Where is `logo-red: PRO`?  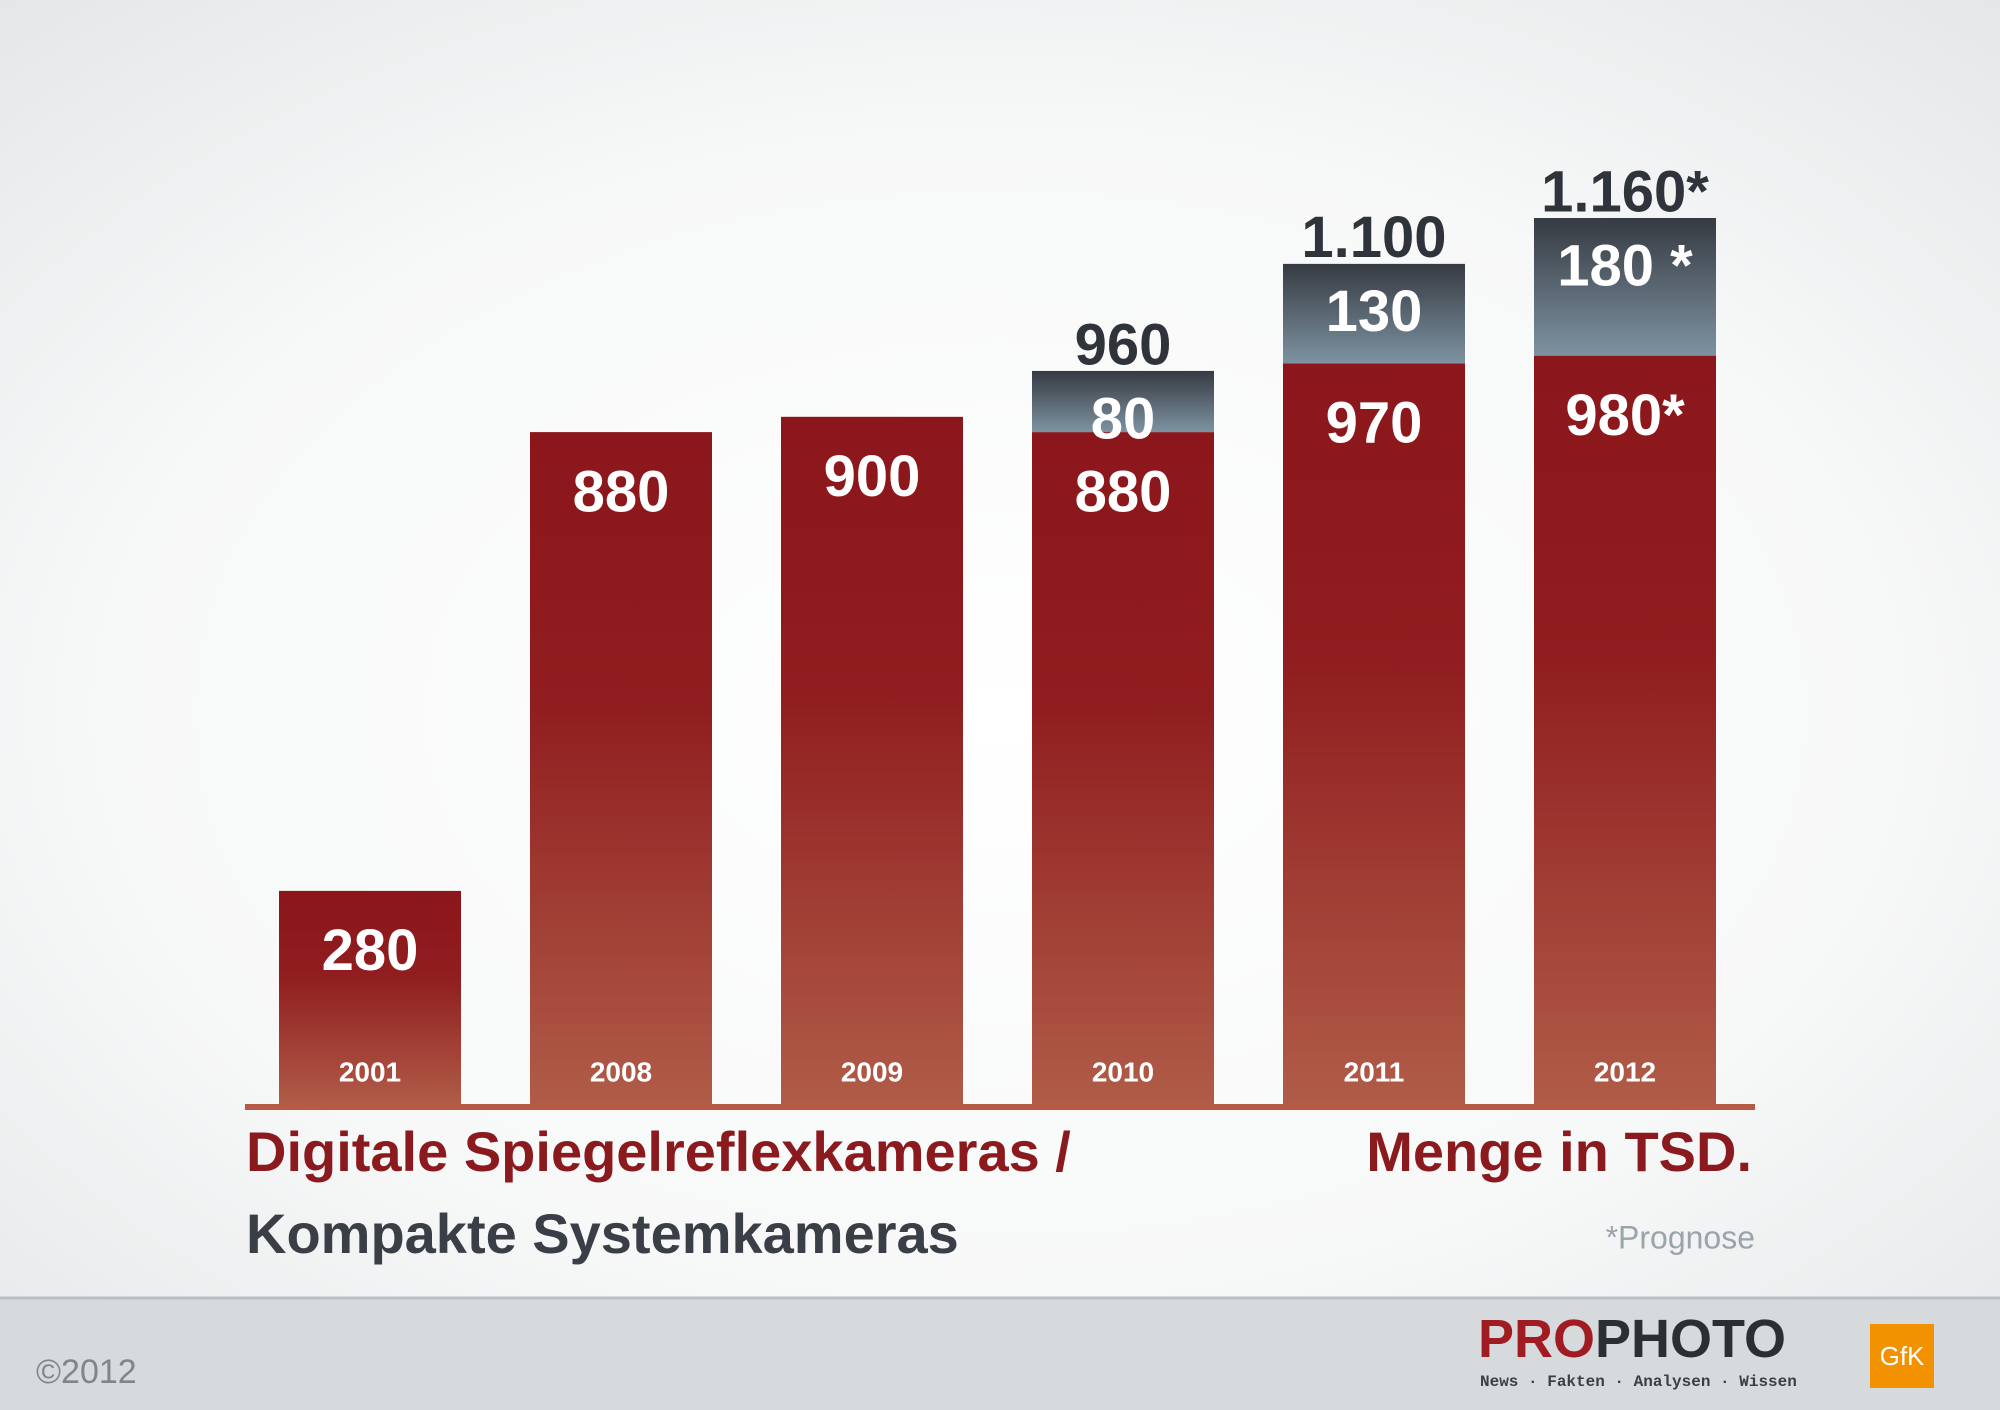 logo-red: PRO is located at coordinates (1536, 1339).